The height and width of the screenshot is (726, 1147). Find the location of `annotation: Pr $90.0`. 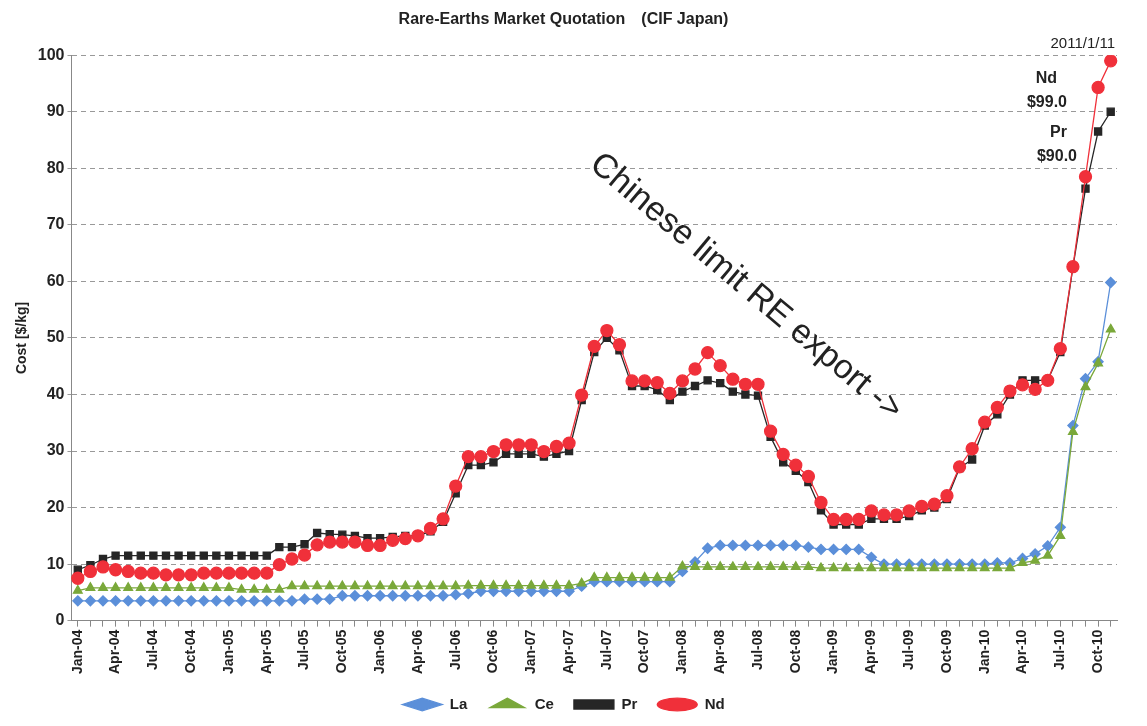

annotation: Pr $90.0 is located at coordinates (1057, 143).